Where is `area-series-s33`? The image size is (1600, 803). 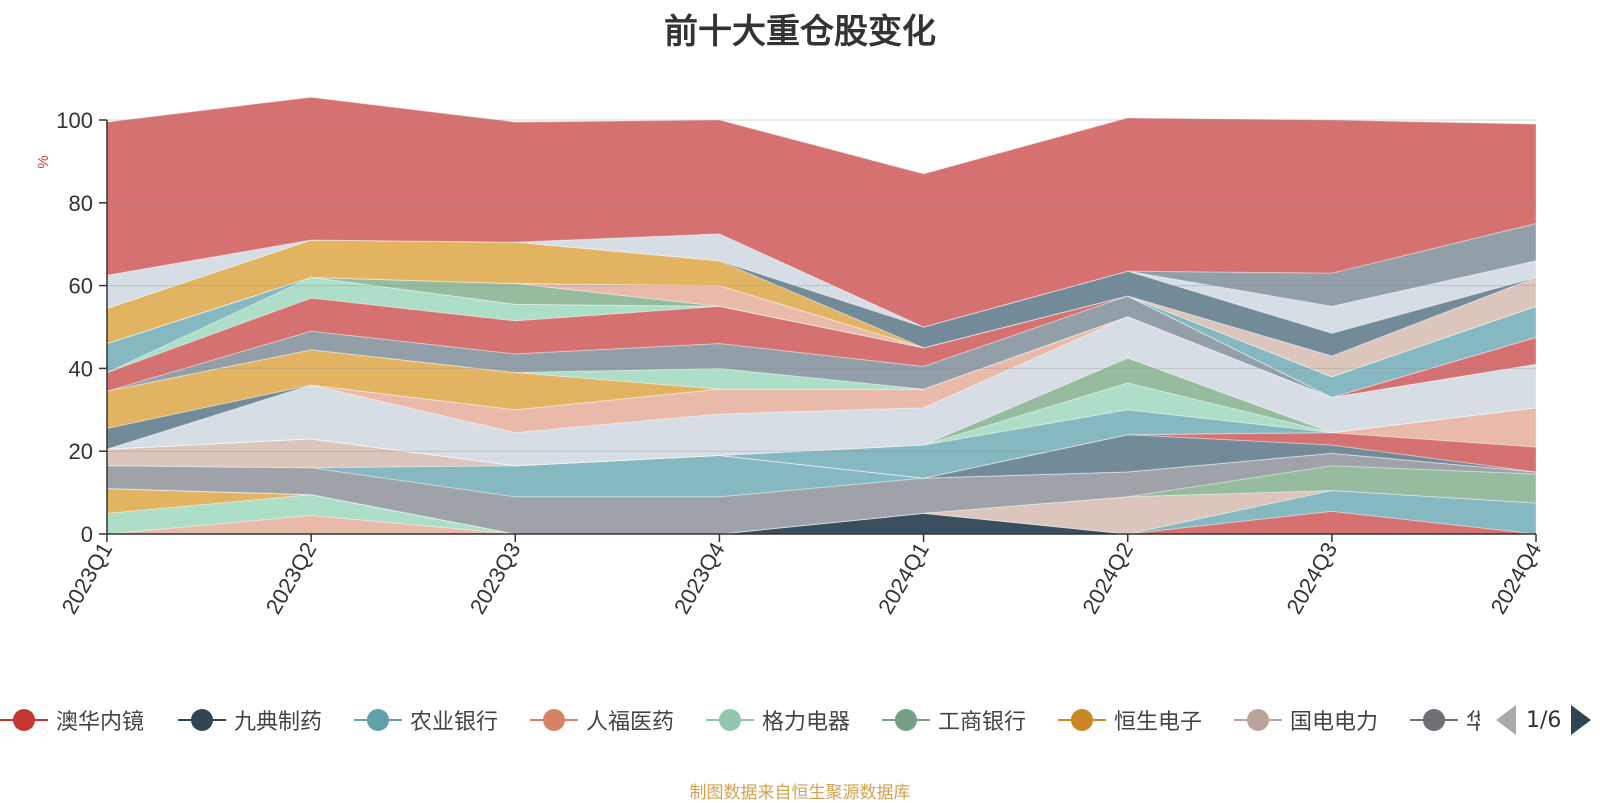
area-series-s33 is located at coordinates (821, 275).